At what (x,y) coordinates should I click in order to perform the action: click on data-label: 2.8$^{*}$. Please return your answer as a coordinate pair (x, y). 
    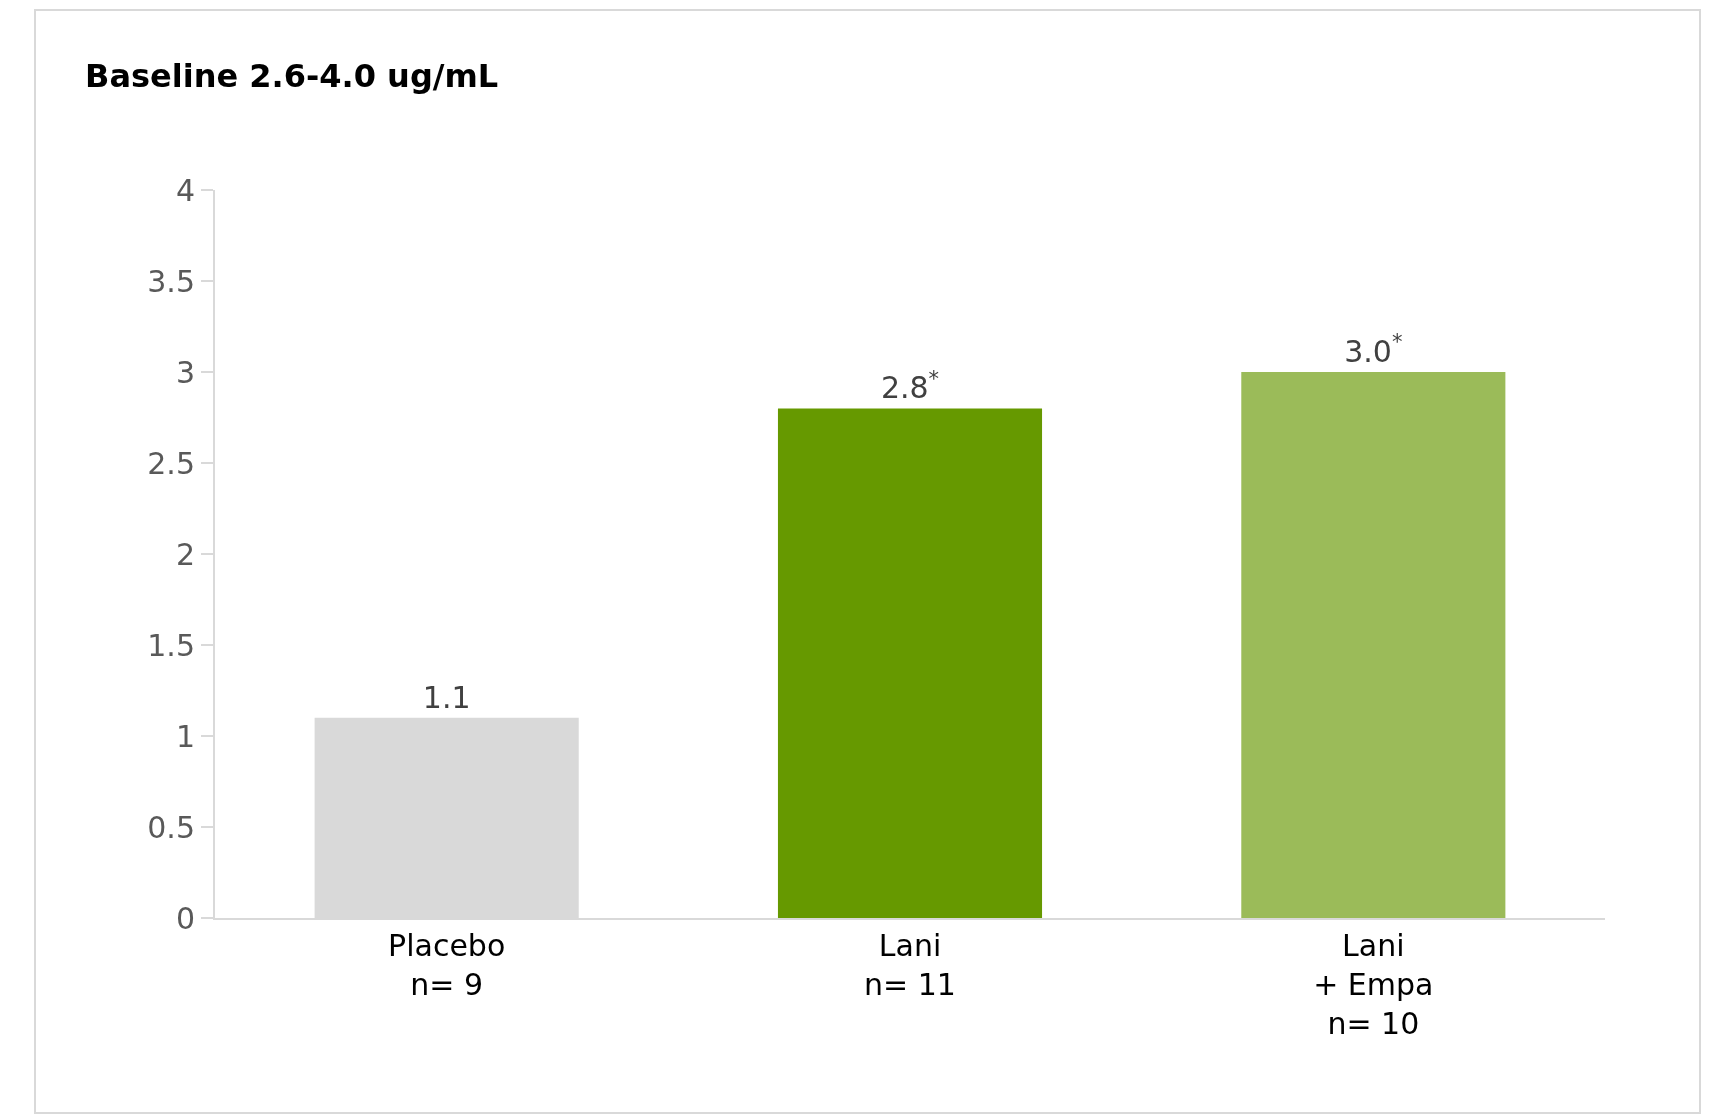
    Looking at the image, I should click on (910, 386).